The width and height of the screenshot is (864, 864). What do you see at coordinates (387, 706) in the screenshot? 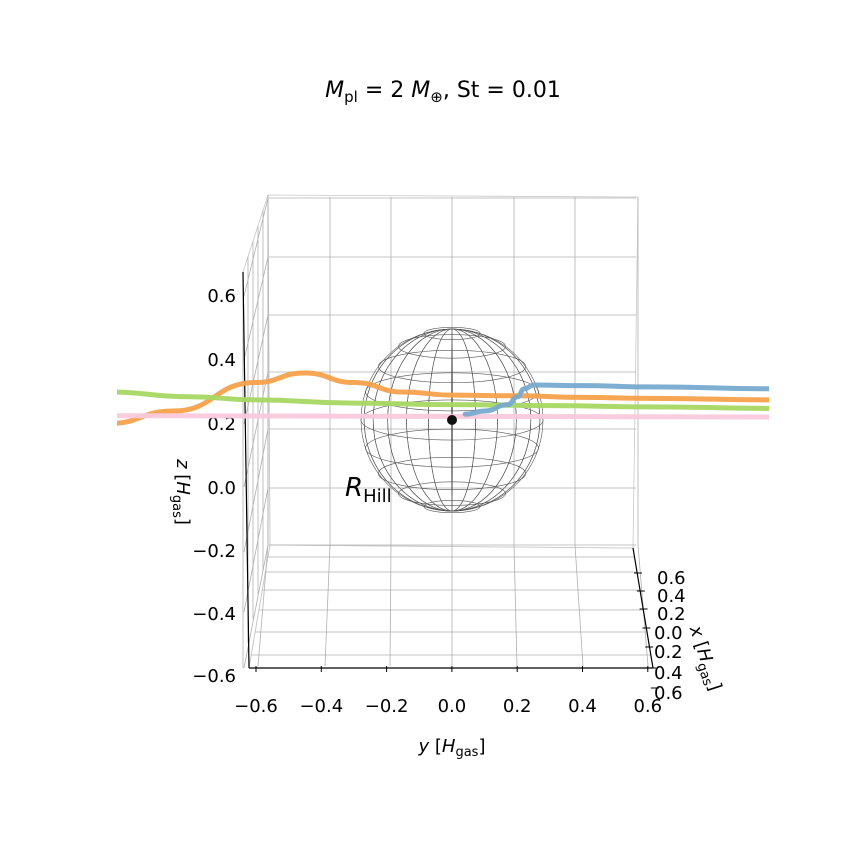
I see `y-tick-label: −0.2` at bounding box center [387, 706].